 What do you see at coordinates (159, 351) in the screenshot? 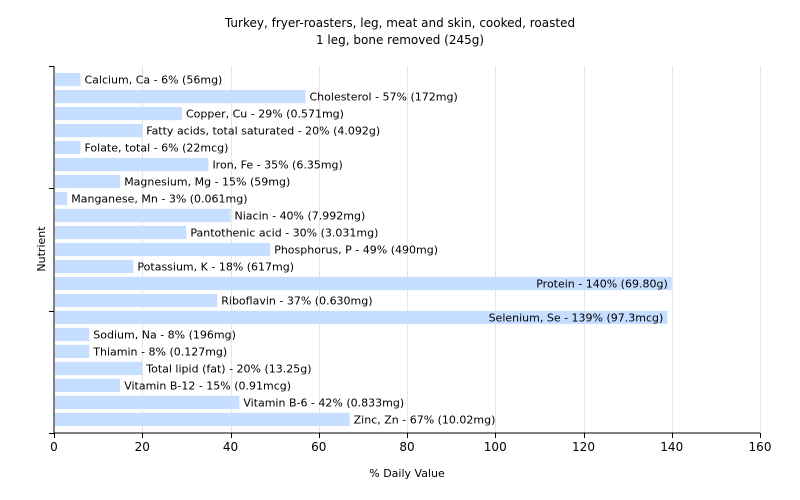
I see `bar-label: Thiamin - 8% (0.127mg)` at bounding box center [159, 351].